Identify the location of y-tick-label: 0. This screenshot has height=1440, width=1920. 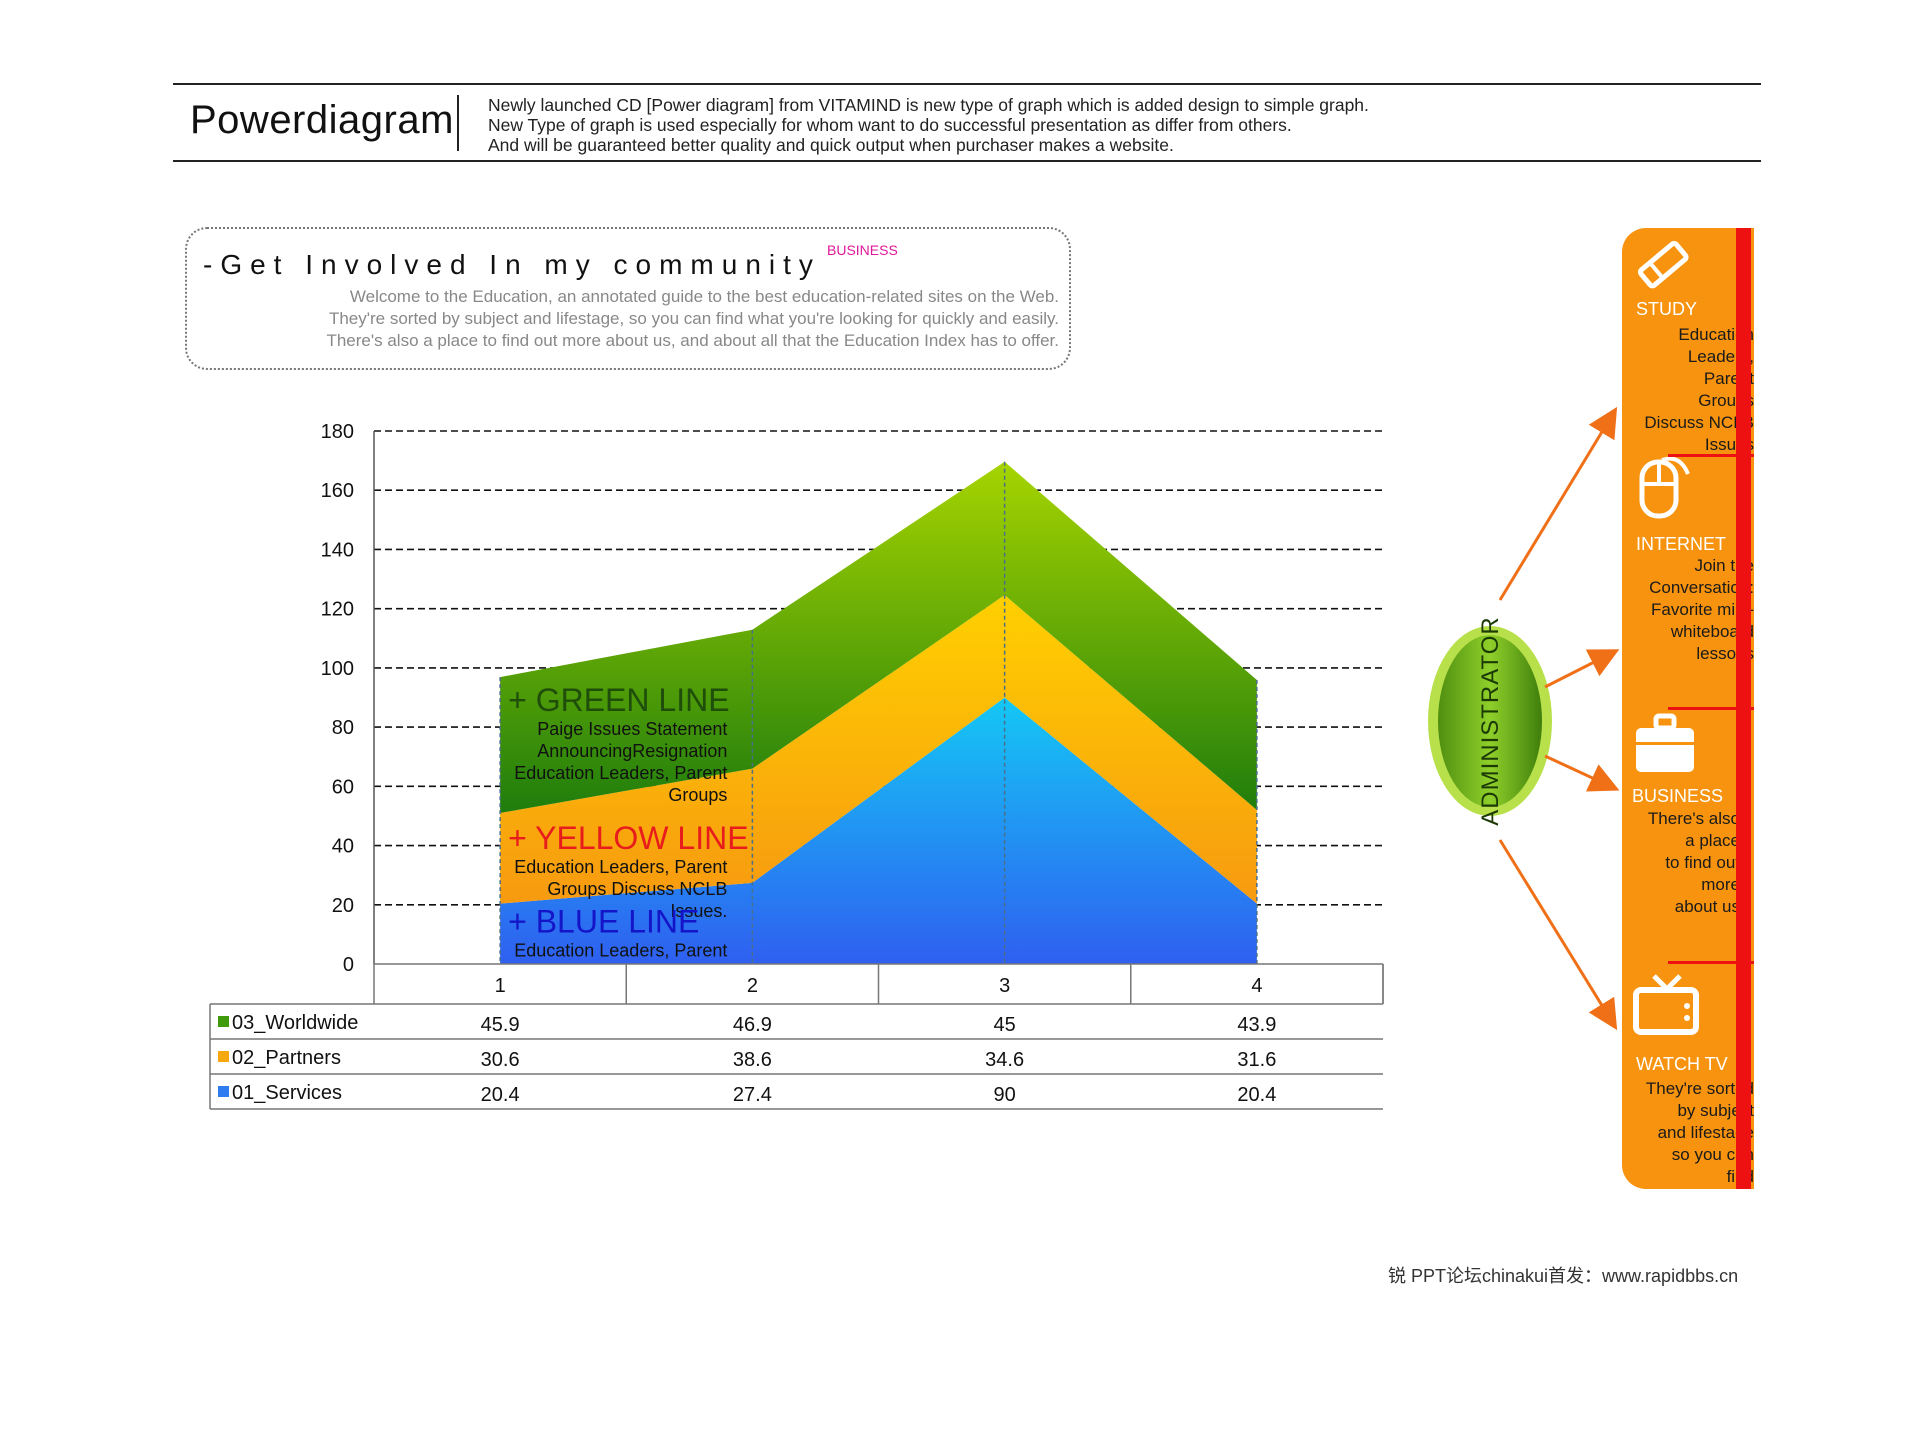
(348, 965).